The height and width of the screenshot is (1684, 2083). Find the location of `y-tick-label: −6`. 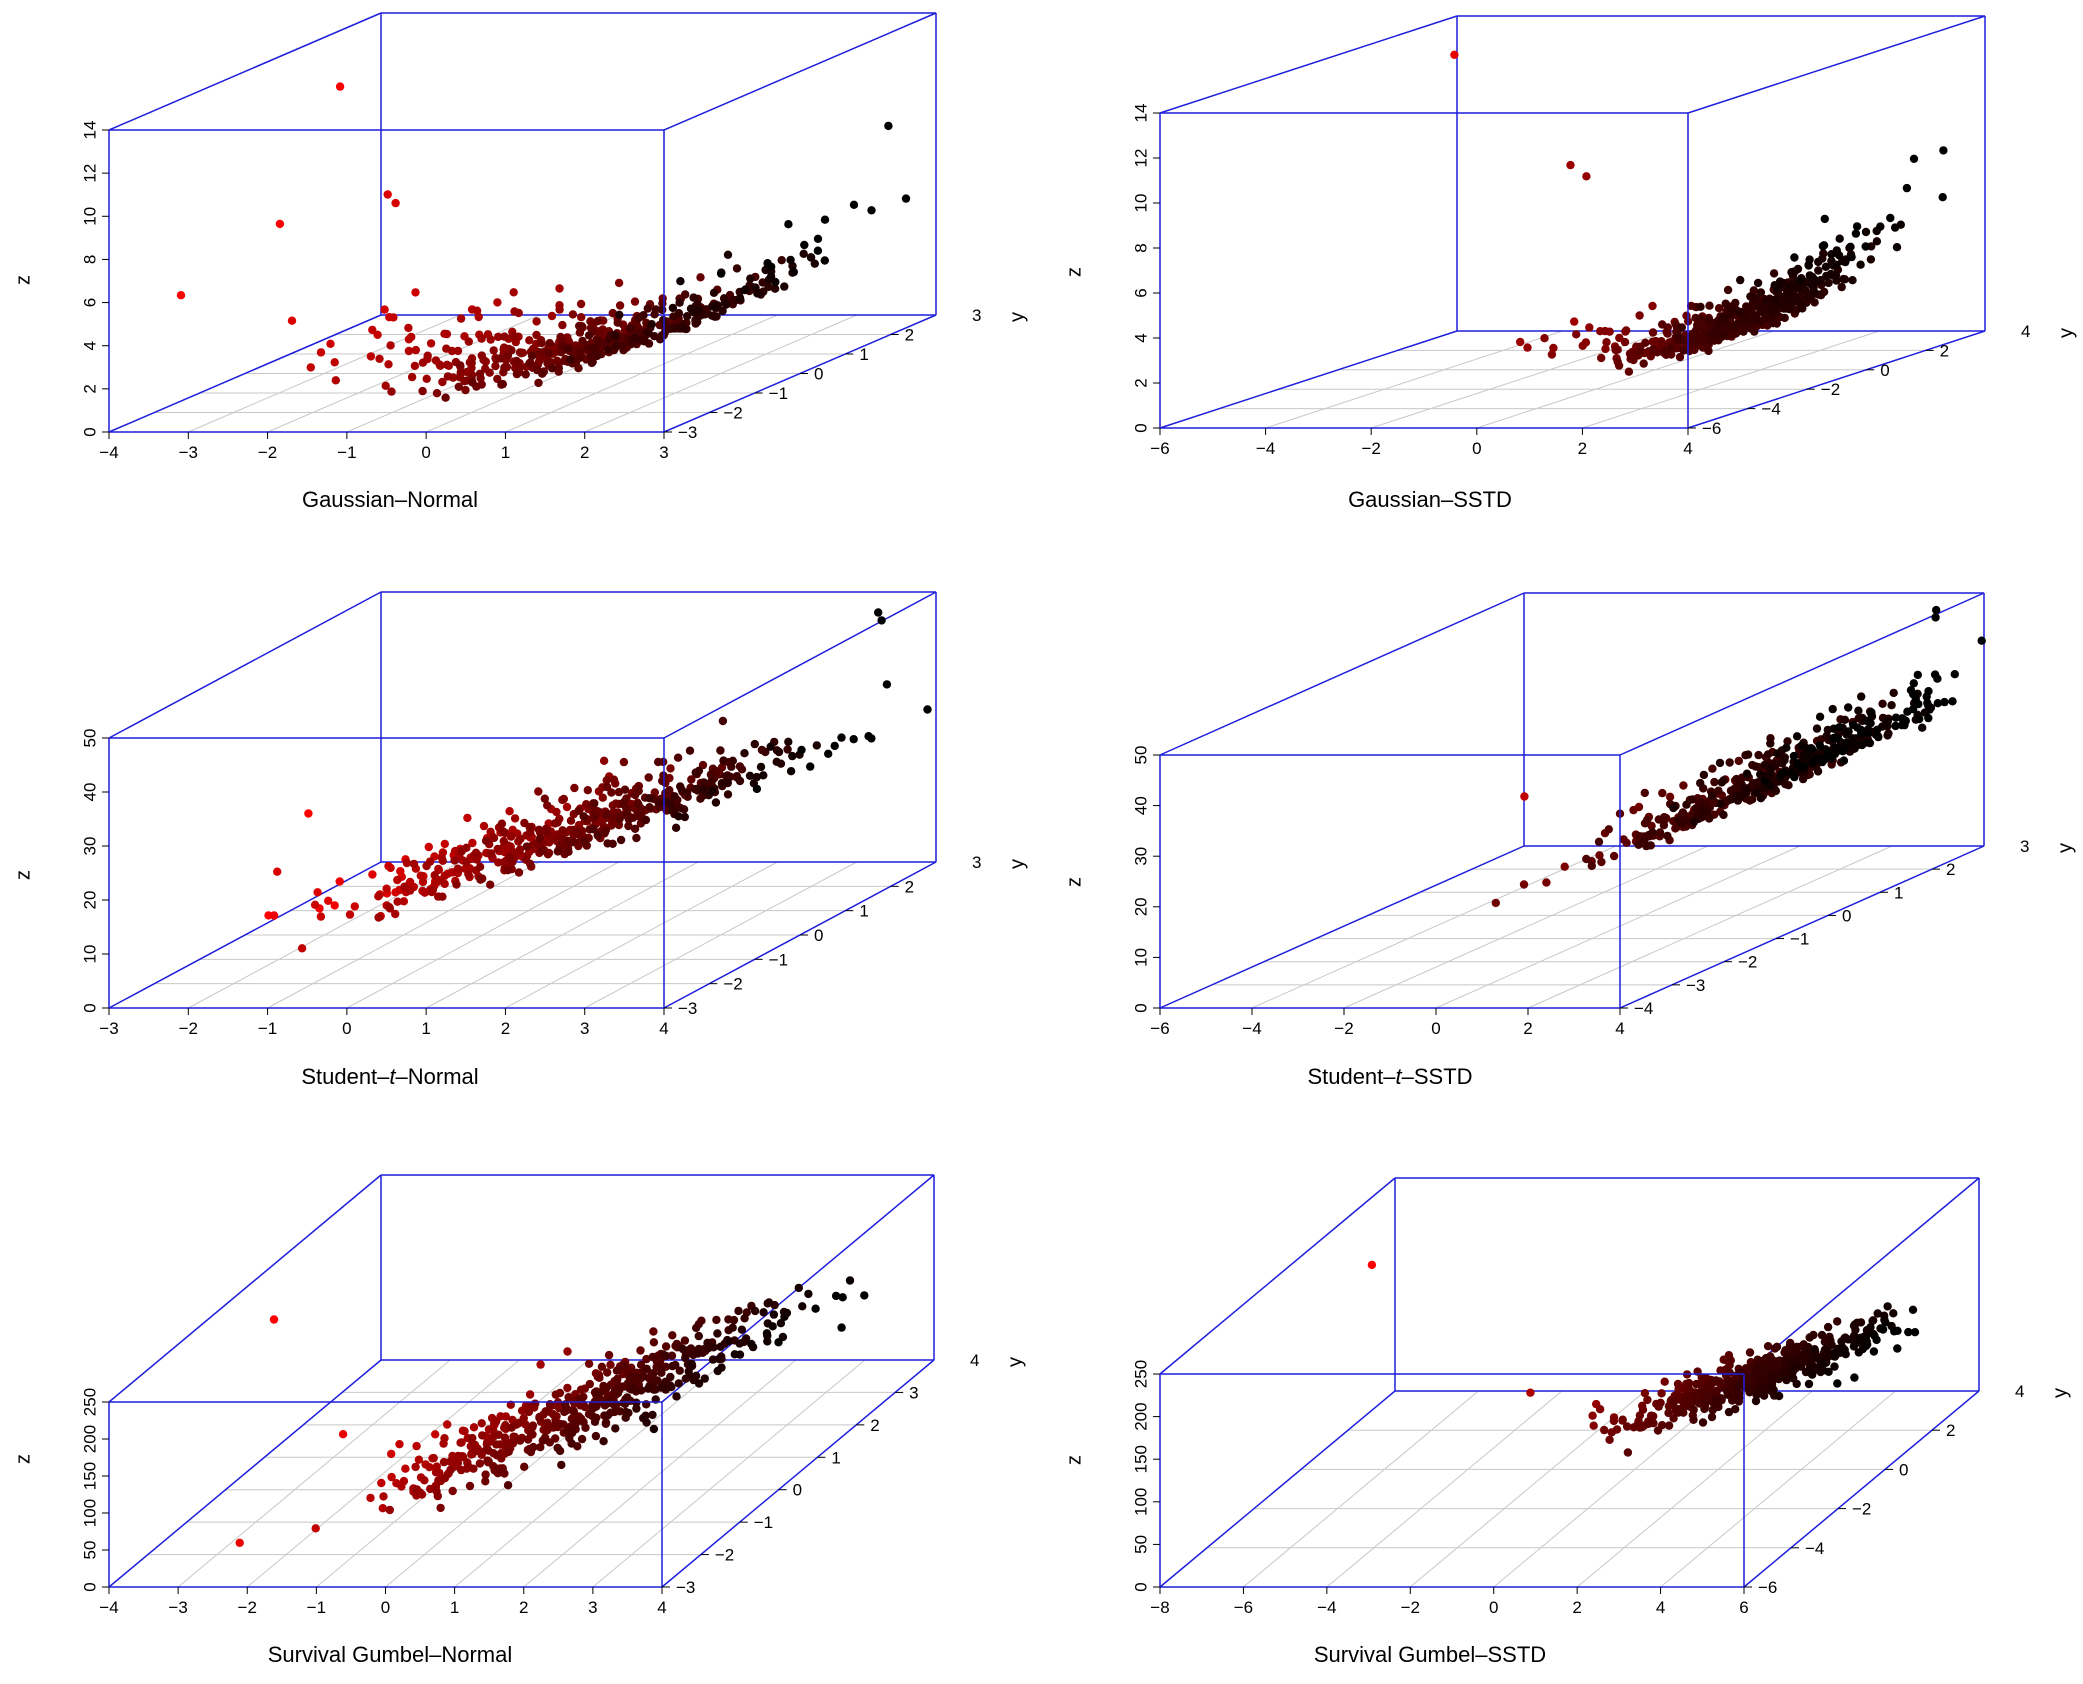

y-tick-label: −6 is located at coordinates (1767, 1587).